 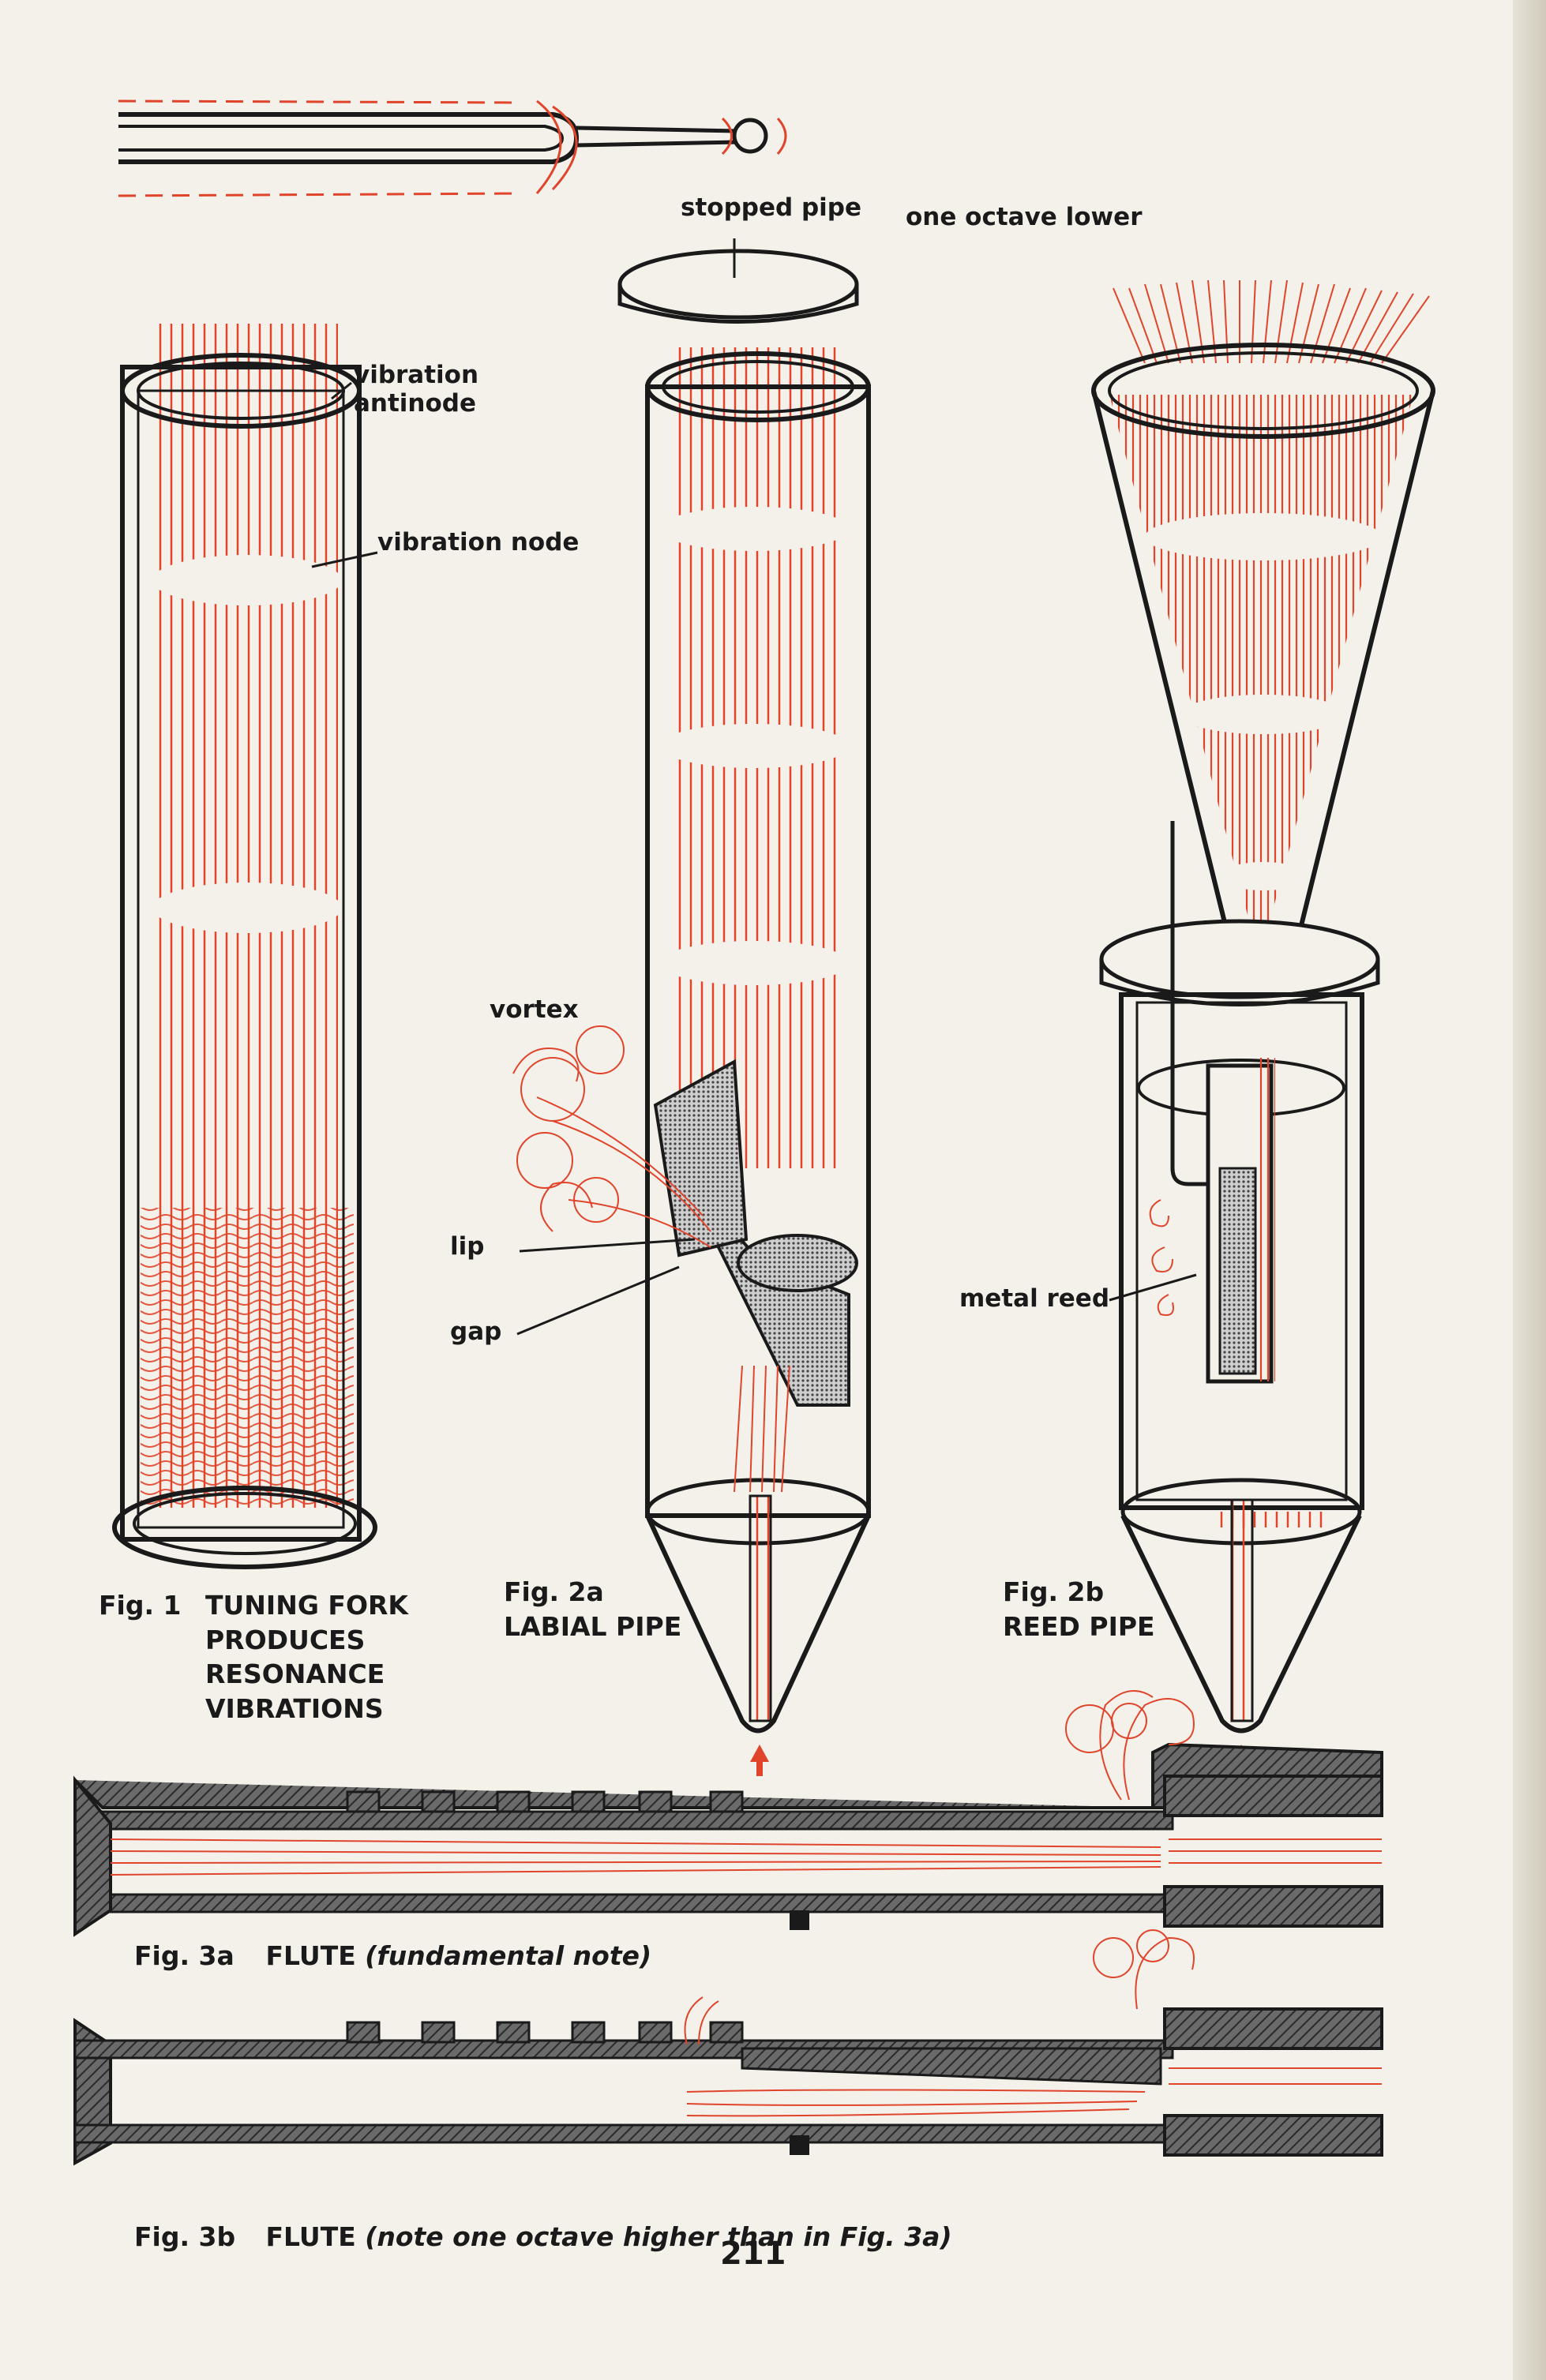 What do you see at coordinates (1079, 1626) in the screenshot?
I see `fig2b-text: REED PIPE` at bounding box center [1079, 1626].